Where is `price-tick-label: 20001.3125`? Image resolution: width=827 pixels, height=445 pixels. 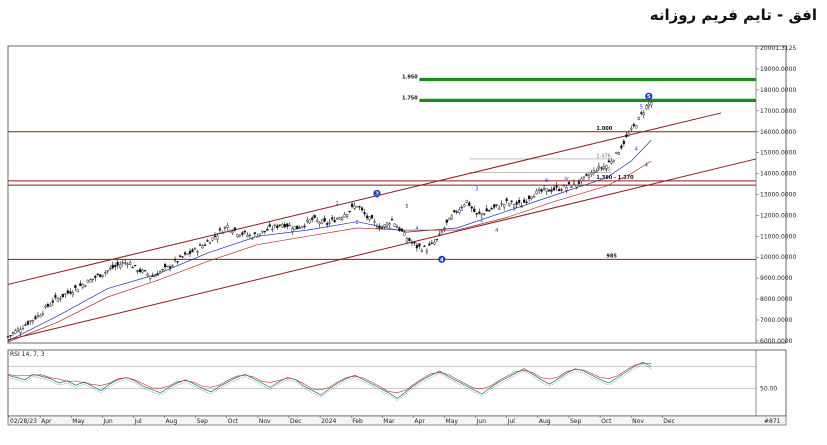
price-tick-label: 20001.3125 is located at coordinates (778, 48).